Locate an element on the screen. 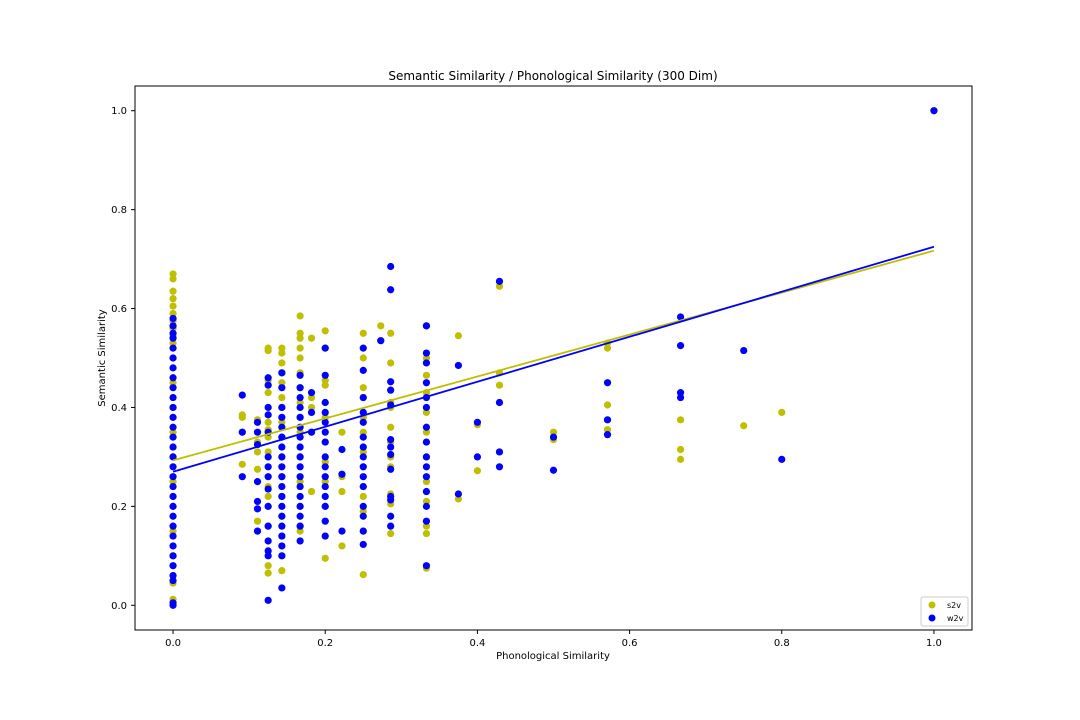 Image resolution: width=1080 pixels, height=720 pixels. y-tick-label: 0.8 is located at coordinates (119, 210).